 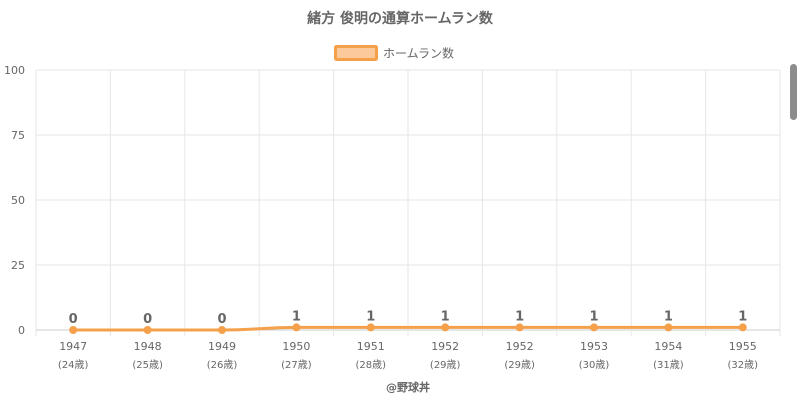 I want to click on series-home-runs, so click(x=408, y=328).